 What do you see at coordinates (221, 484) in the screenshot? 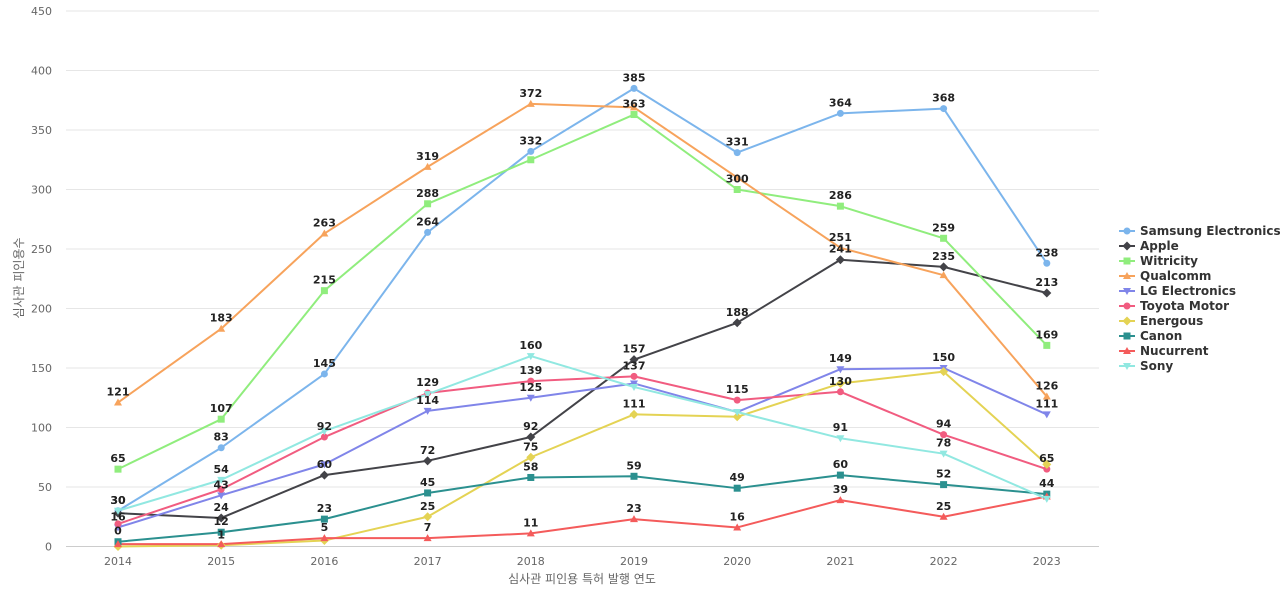
I see `data-label: 43` at bounding box center [221, 484].